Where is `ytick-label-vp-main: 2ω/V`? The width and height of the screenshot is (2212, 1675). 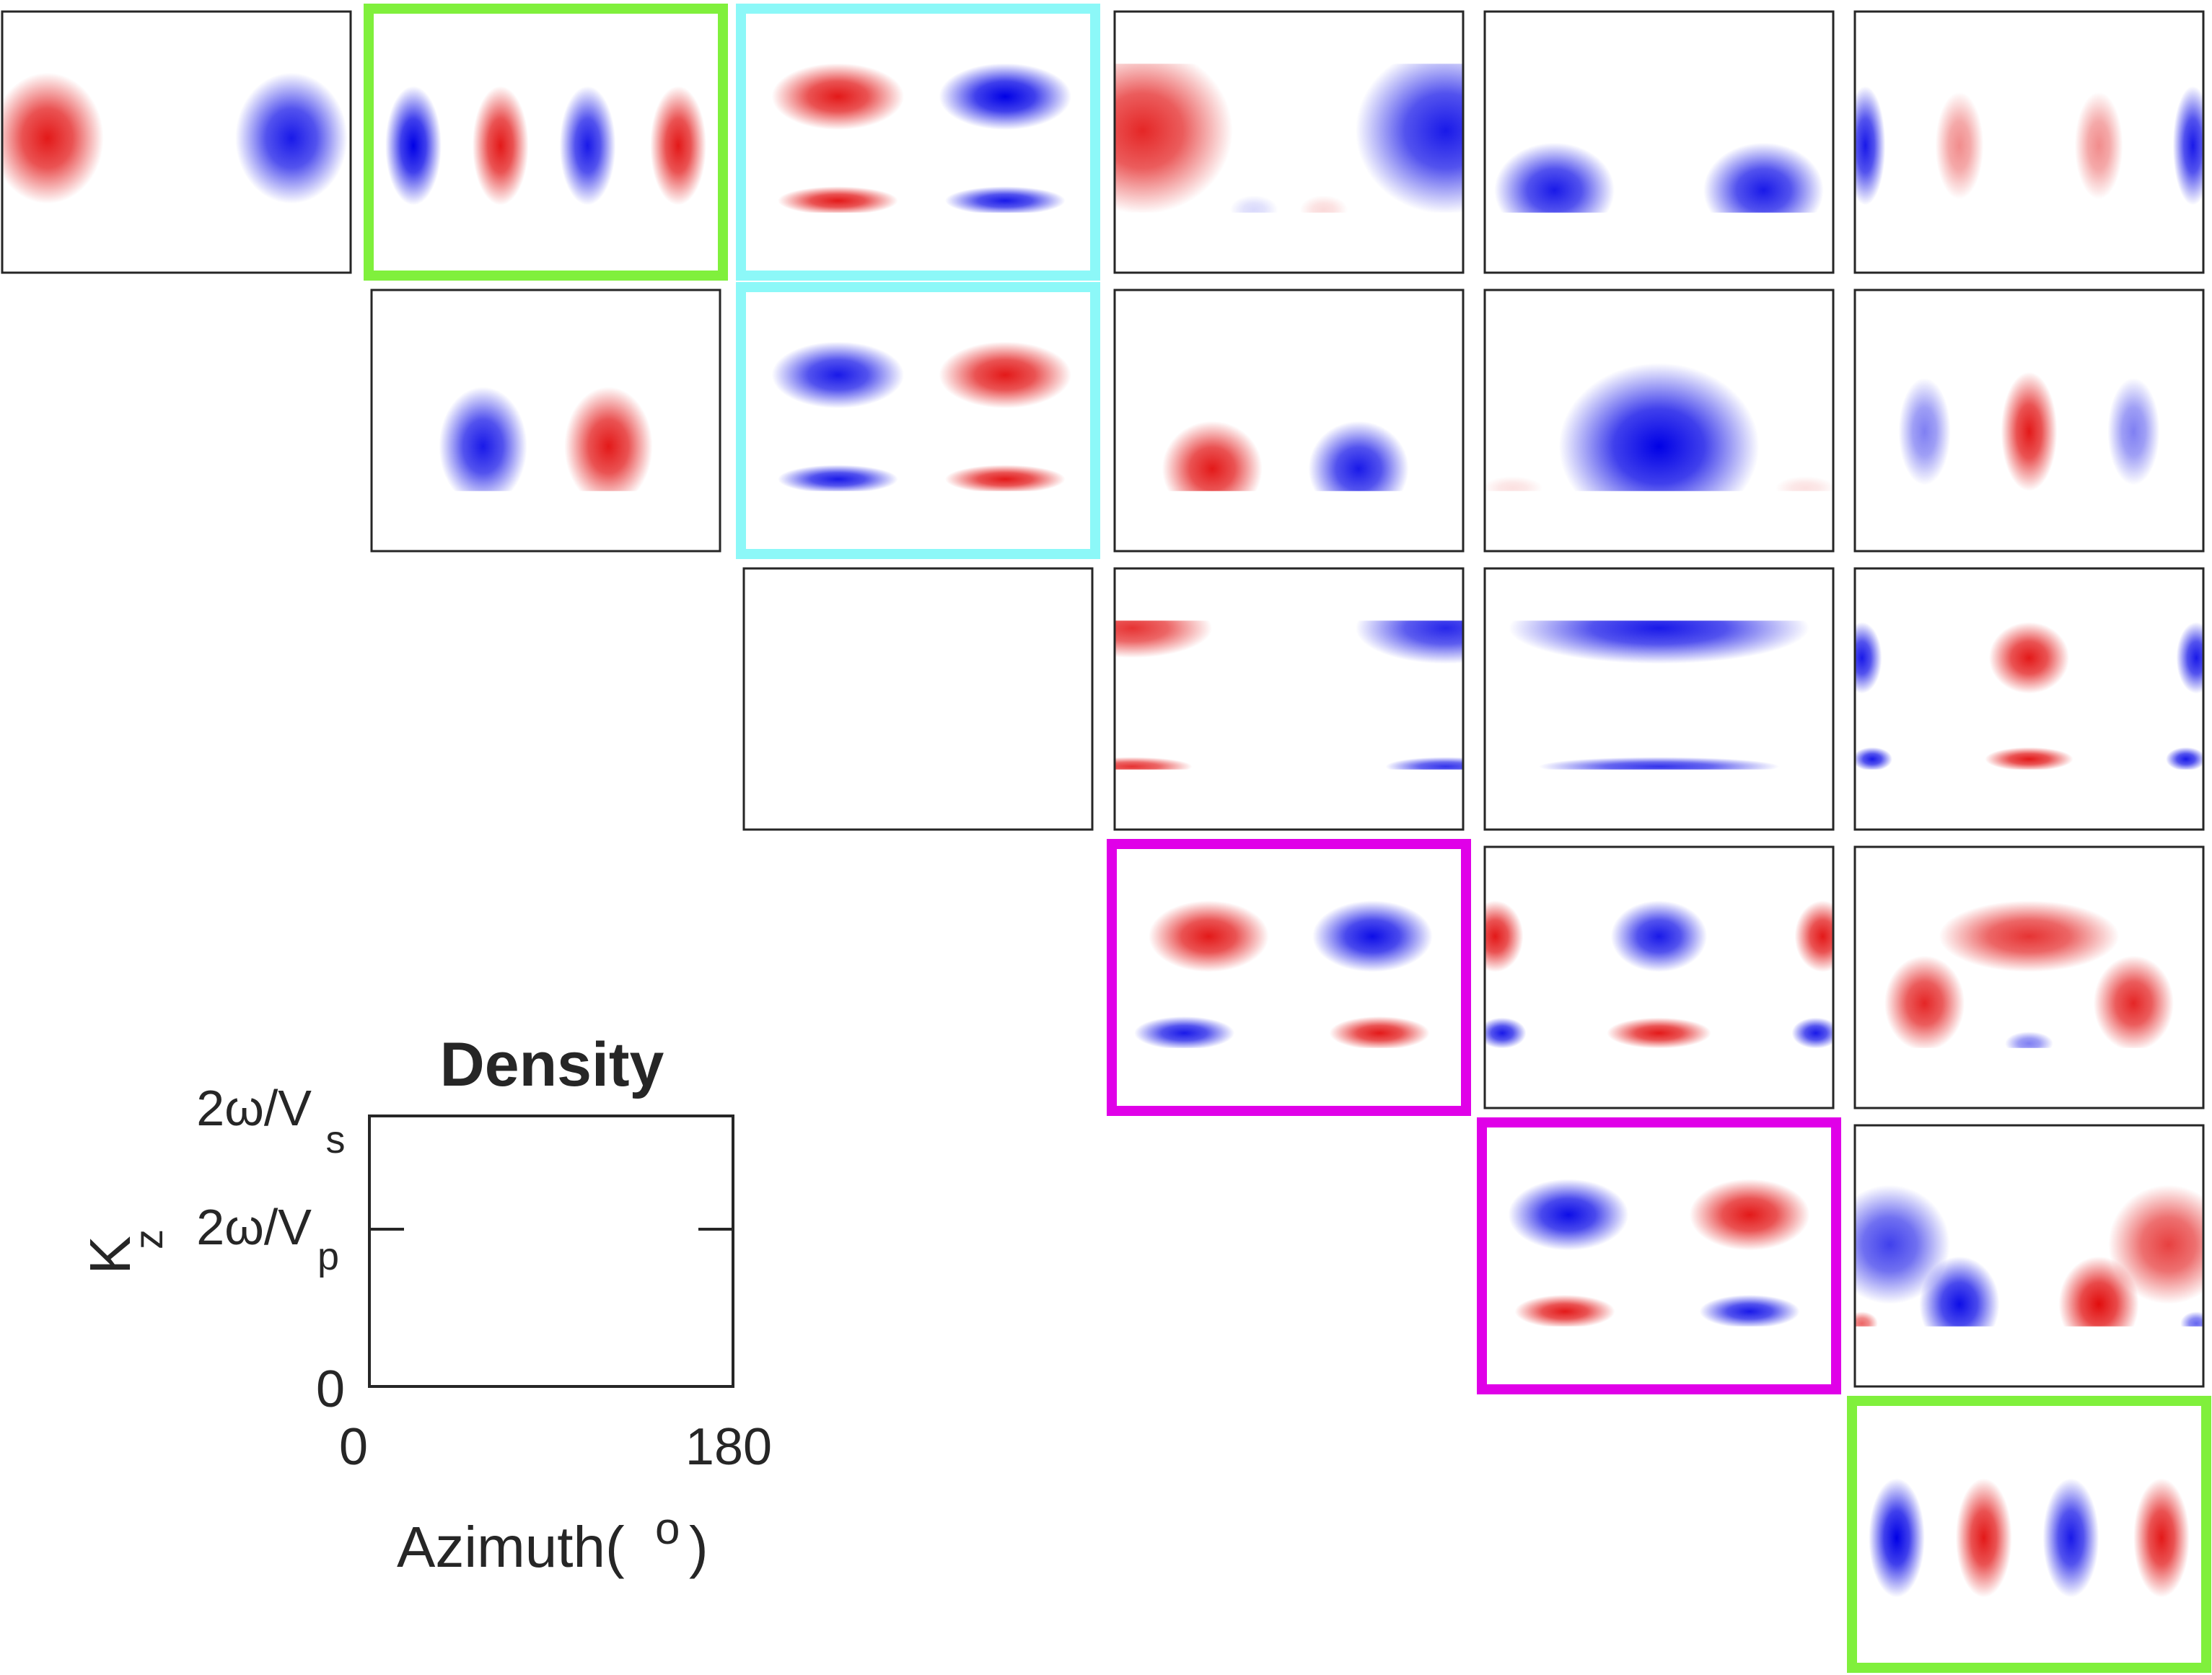 ytick-label-vp-main: 2ω/V is located at coordinates (254, 1227).